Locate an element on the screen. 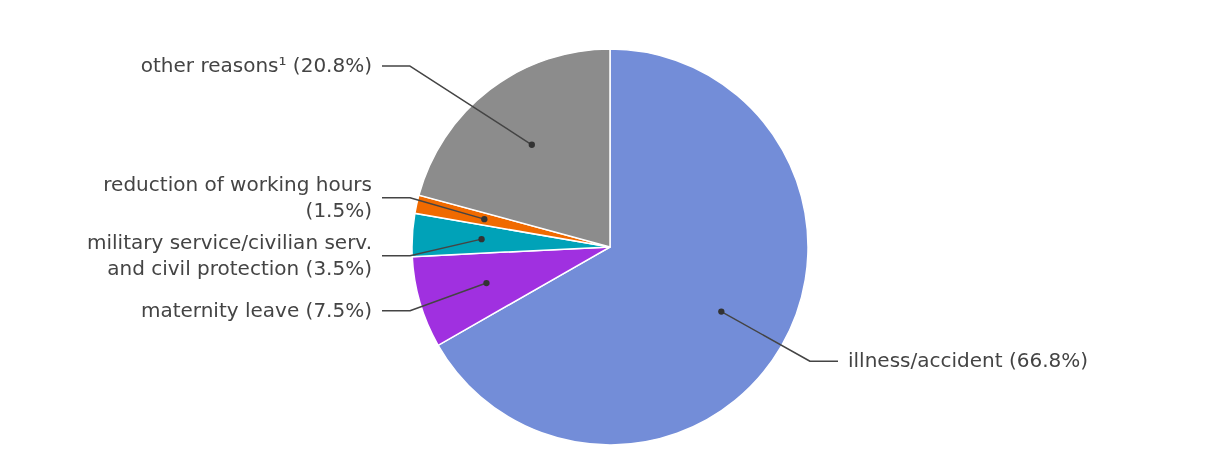 This screenshot has height=476, width=1220. slice-label: reduction of working hours (1.5%) is located at coordinates (237, 196).